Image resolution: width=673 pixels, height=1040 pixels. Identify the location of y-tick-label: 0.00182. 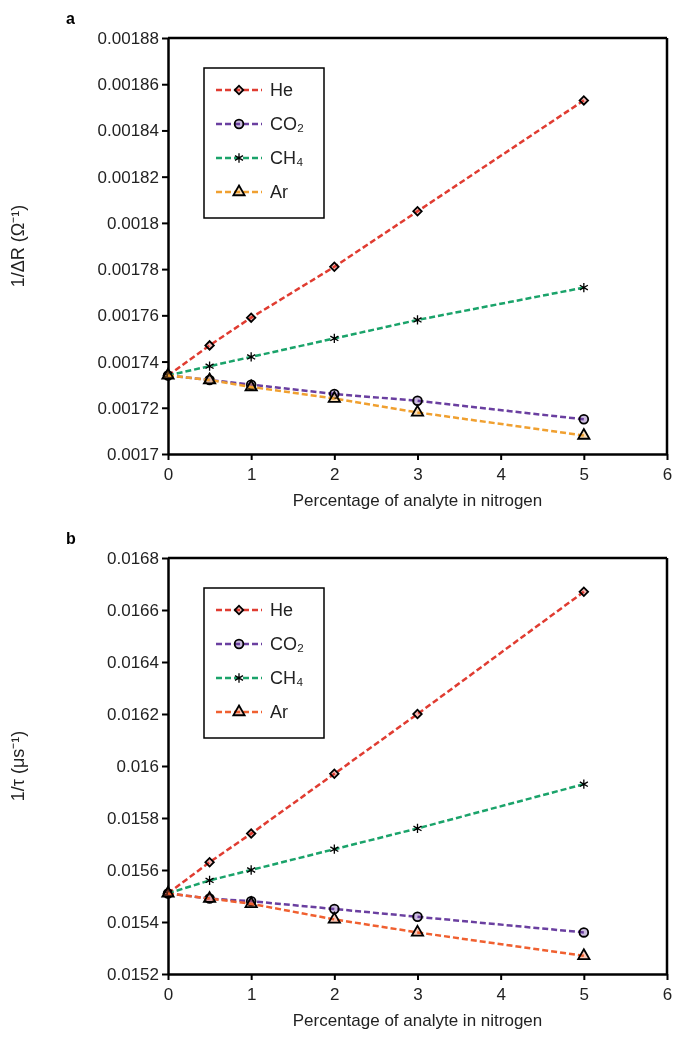
(128, 177).